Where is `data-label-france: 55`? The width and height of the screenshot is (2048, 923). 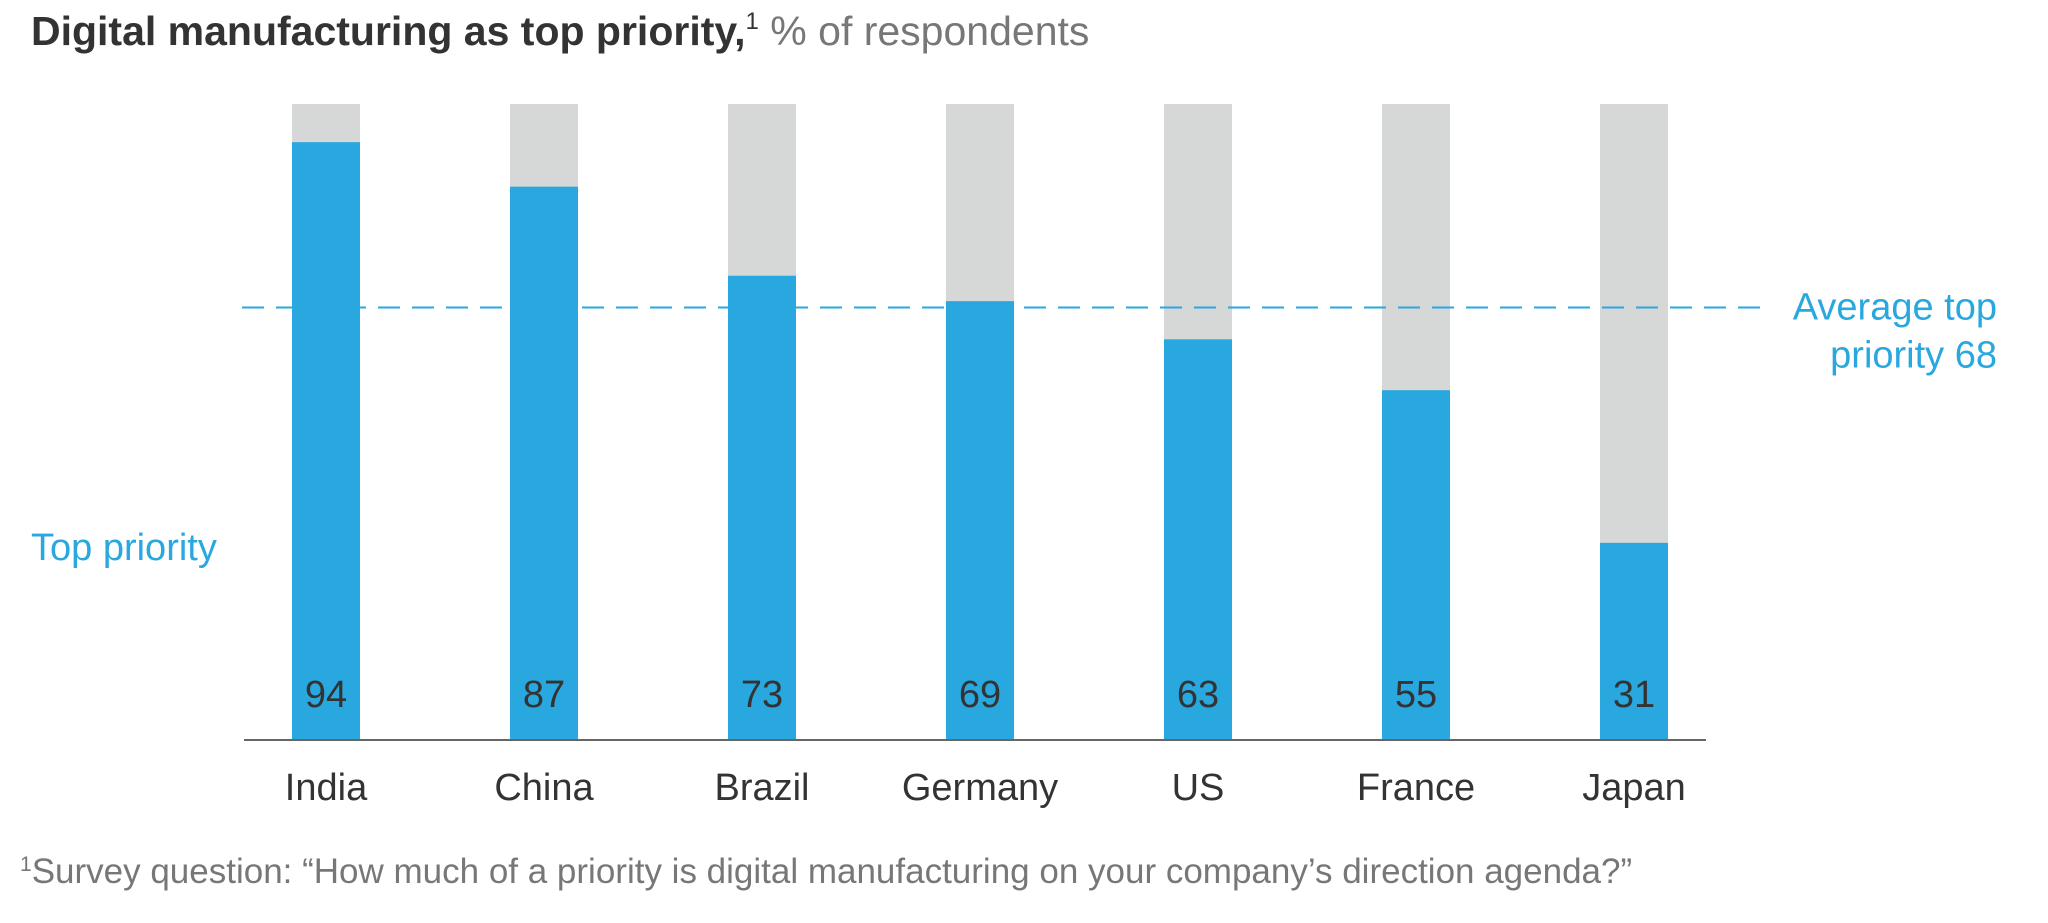 data-label-france: 55 is located at coordinates (1416, 695).